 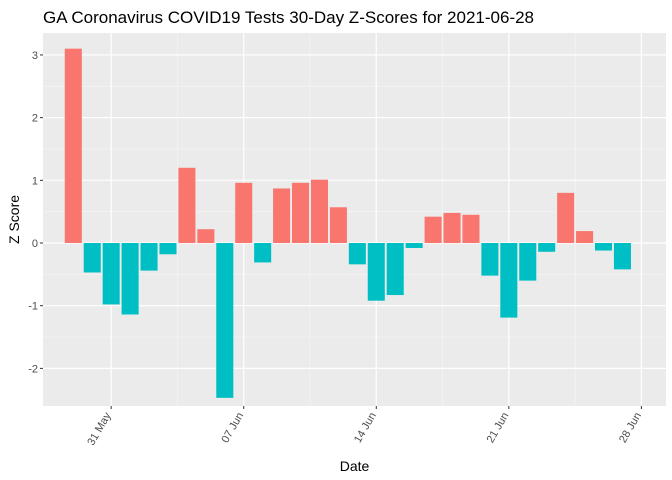 I want to click on y-tick-label: 2, so click(x=35, y=119).